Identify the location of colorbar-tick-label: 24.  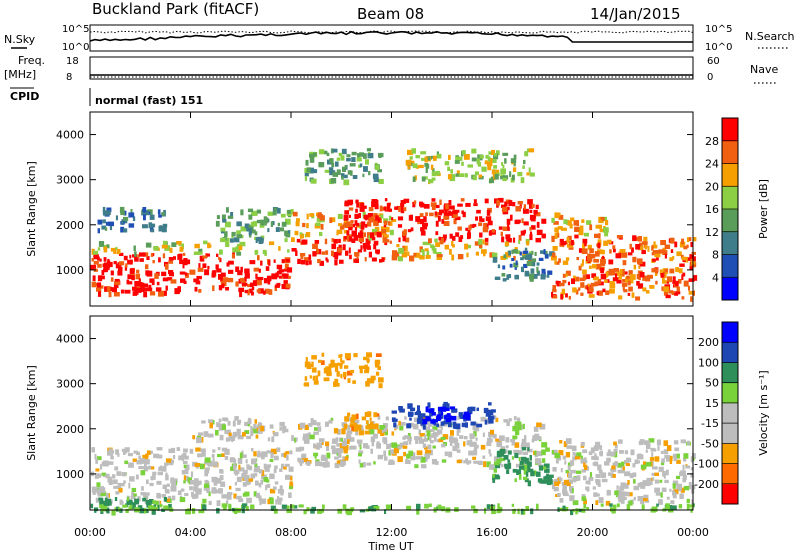
(712, 164).